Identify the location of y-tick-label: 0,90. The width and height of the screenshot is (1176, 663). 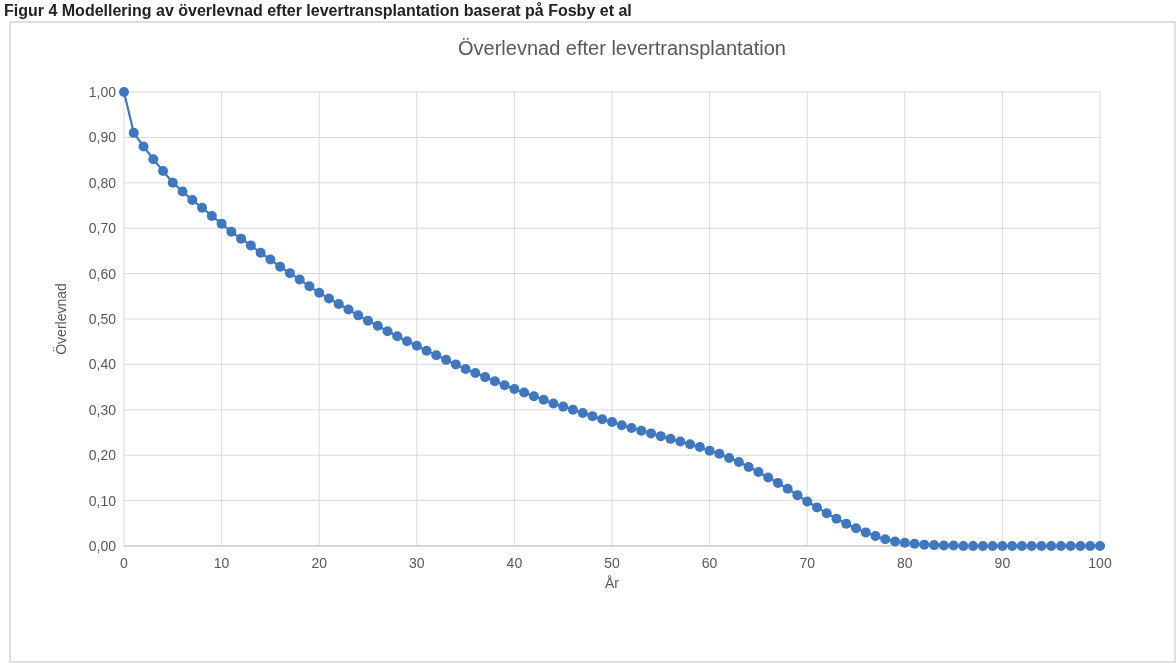
(102, 137).